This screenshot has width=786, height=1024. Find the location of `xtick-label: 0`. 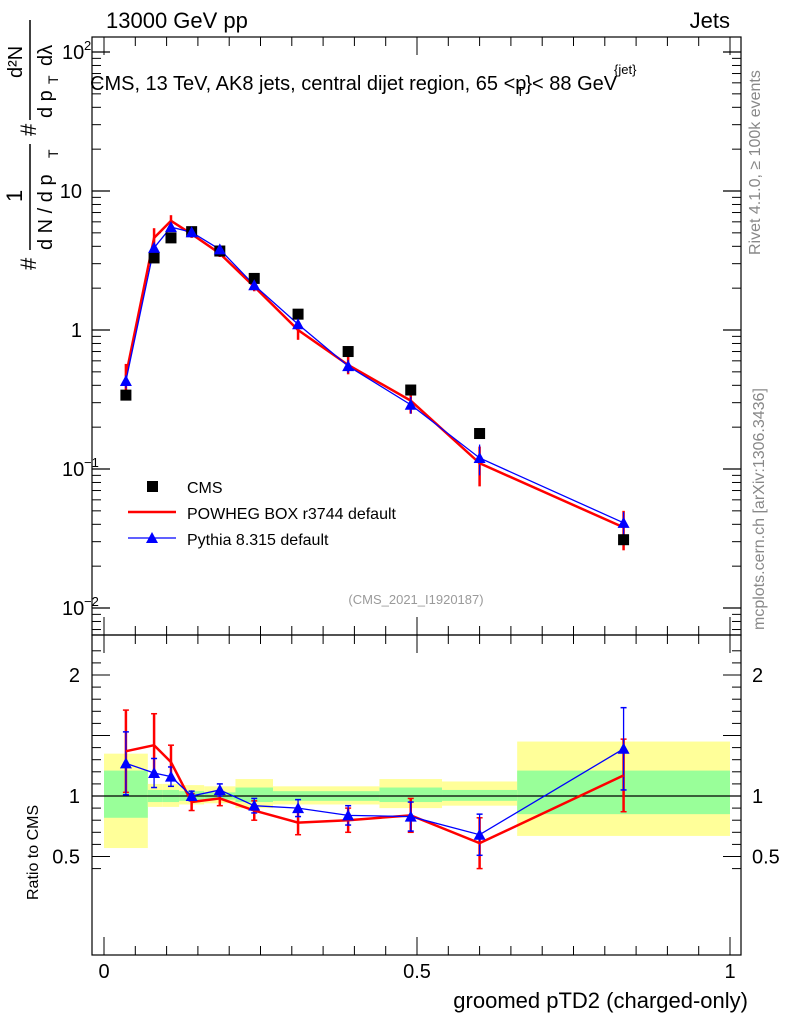

xtick-label: 0 is located at coordinates (103, 972).